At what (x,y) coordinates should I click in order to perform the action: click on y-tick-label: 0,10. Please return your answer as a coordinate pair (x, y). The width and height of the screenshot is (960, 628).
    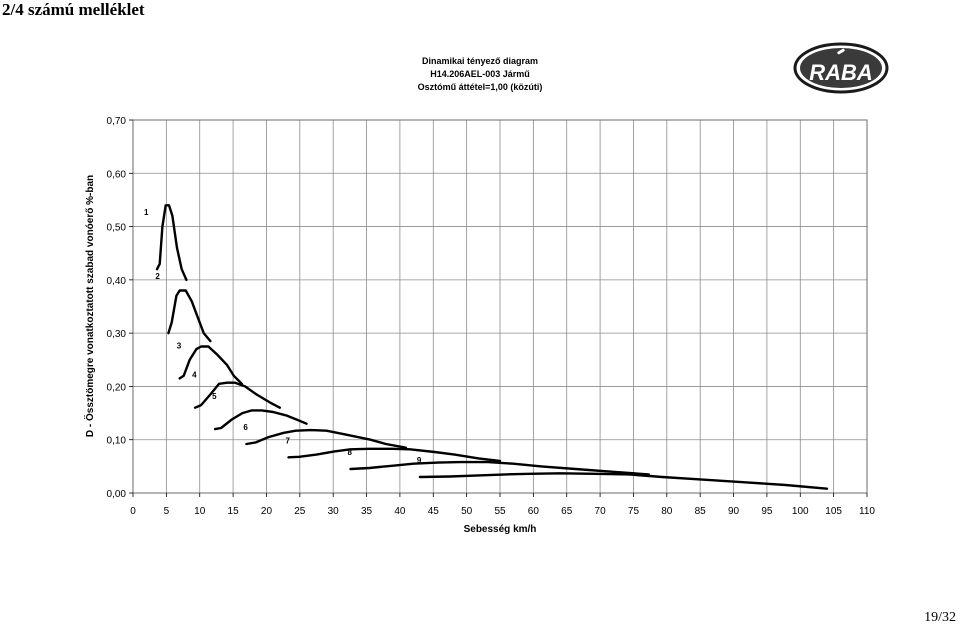
    Looking at the image, I should click on (117, 441).